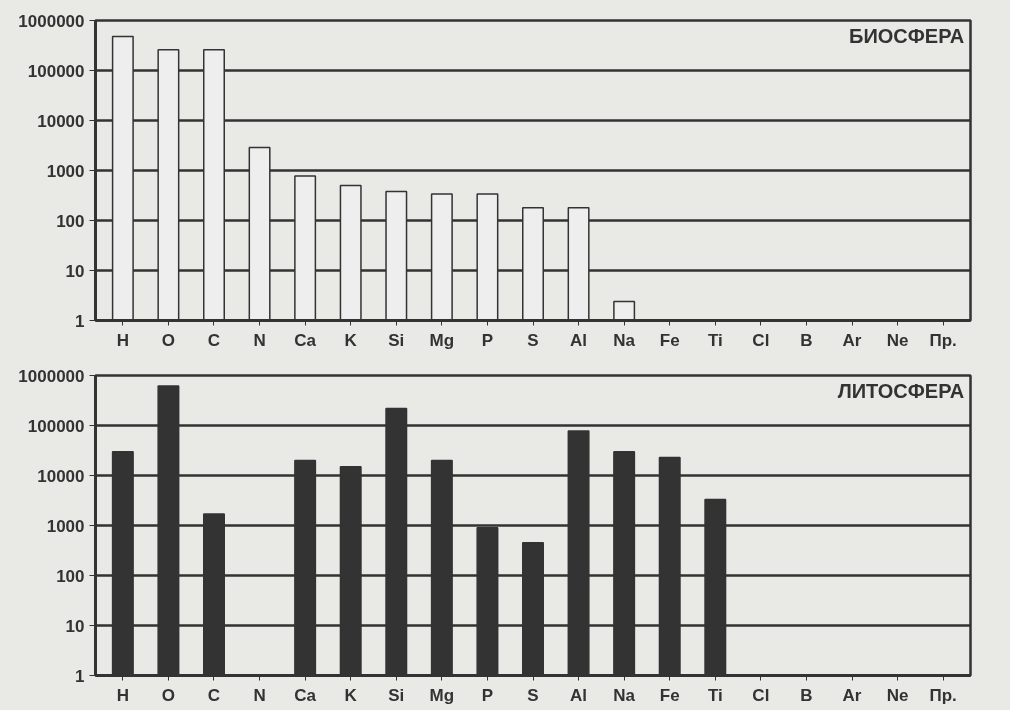 The width and height of the screenshot is (1028, 728). What do you see at coordinates (907, 35) in the screenshot?
I see `chart-title: БИОСФЕРА` at bounding box center [907, 35].